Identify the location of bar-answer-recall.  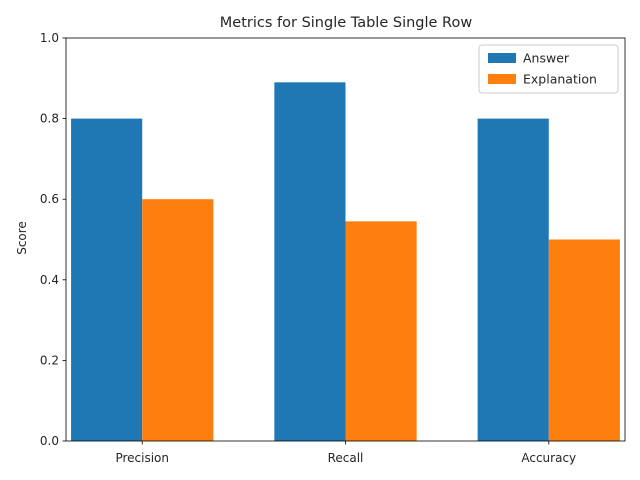
(310, 261).